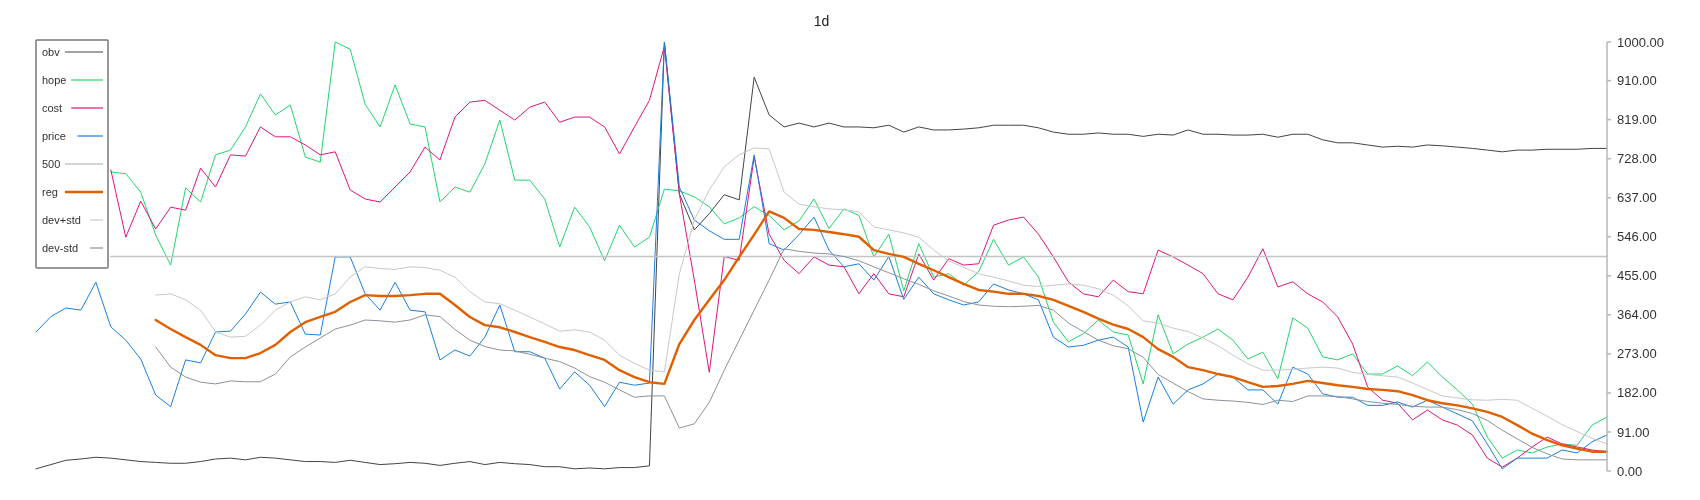 The width and height of the screenshot is (1700, 500). I want to click on legend-label: reg, so click(50, 191).